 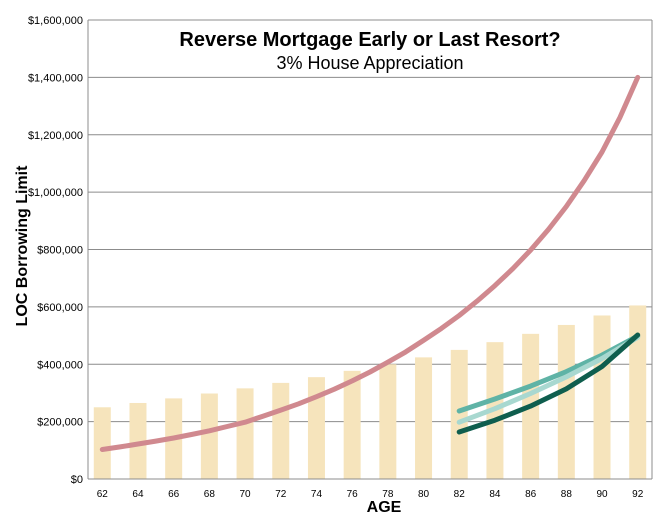 What do you see at coordinates (531, 494) in the screenshot?
I see `x-tick-label-86: 86` at bounding box center [531, 494].